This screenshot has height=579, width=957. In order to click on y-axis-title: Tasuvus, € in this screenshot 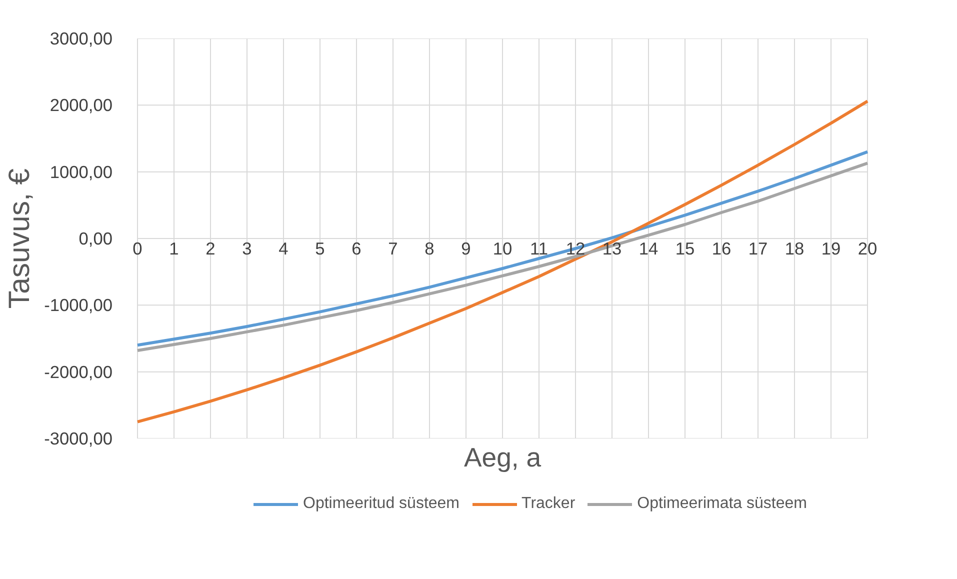, I will do `click(19, 238)`.